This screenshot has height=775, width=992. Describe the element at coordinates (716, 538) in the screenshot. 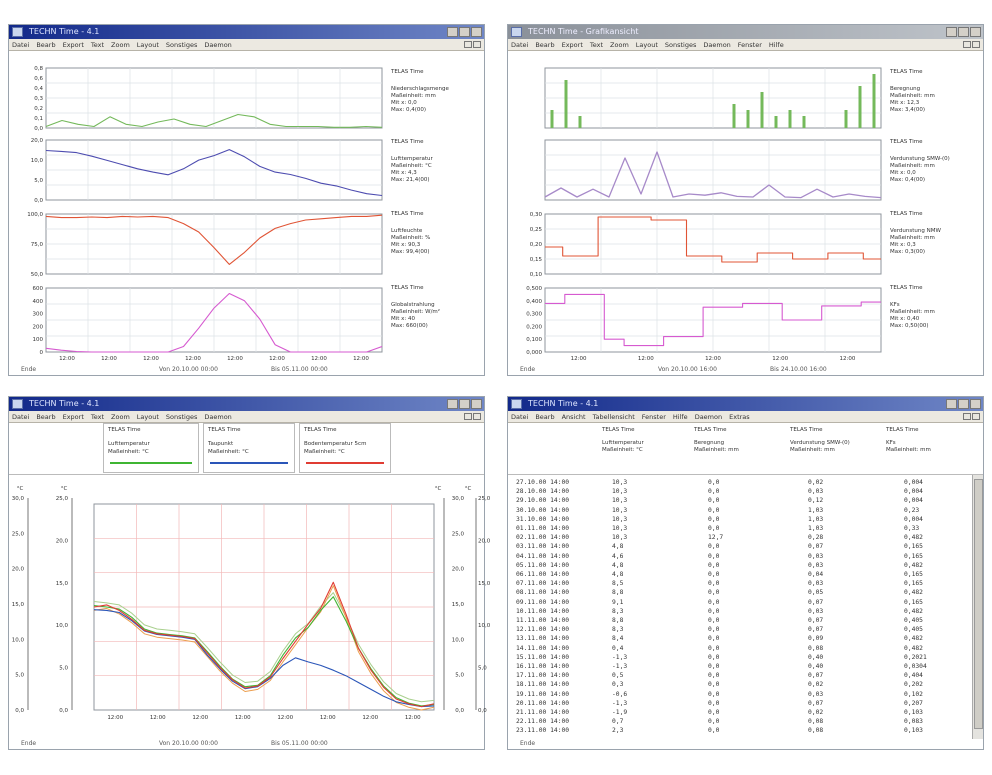

I see `table-cell: 12,7` at that location.